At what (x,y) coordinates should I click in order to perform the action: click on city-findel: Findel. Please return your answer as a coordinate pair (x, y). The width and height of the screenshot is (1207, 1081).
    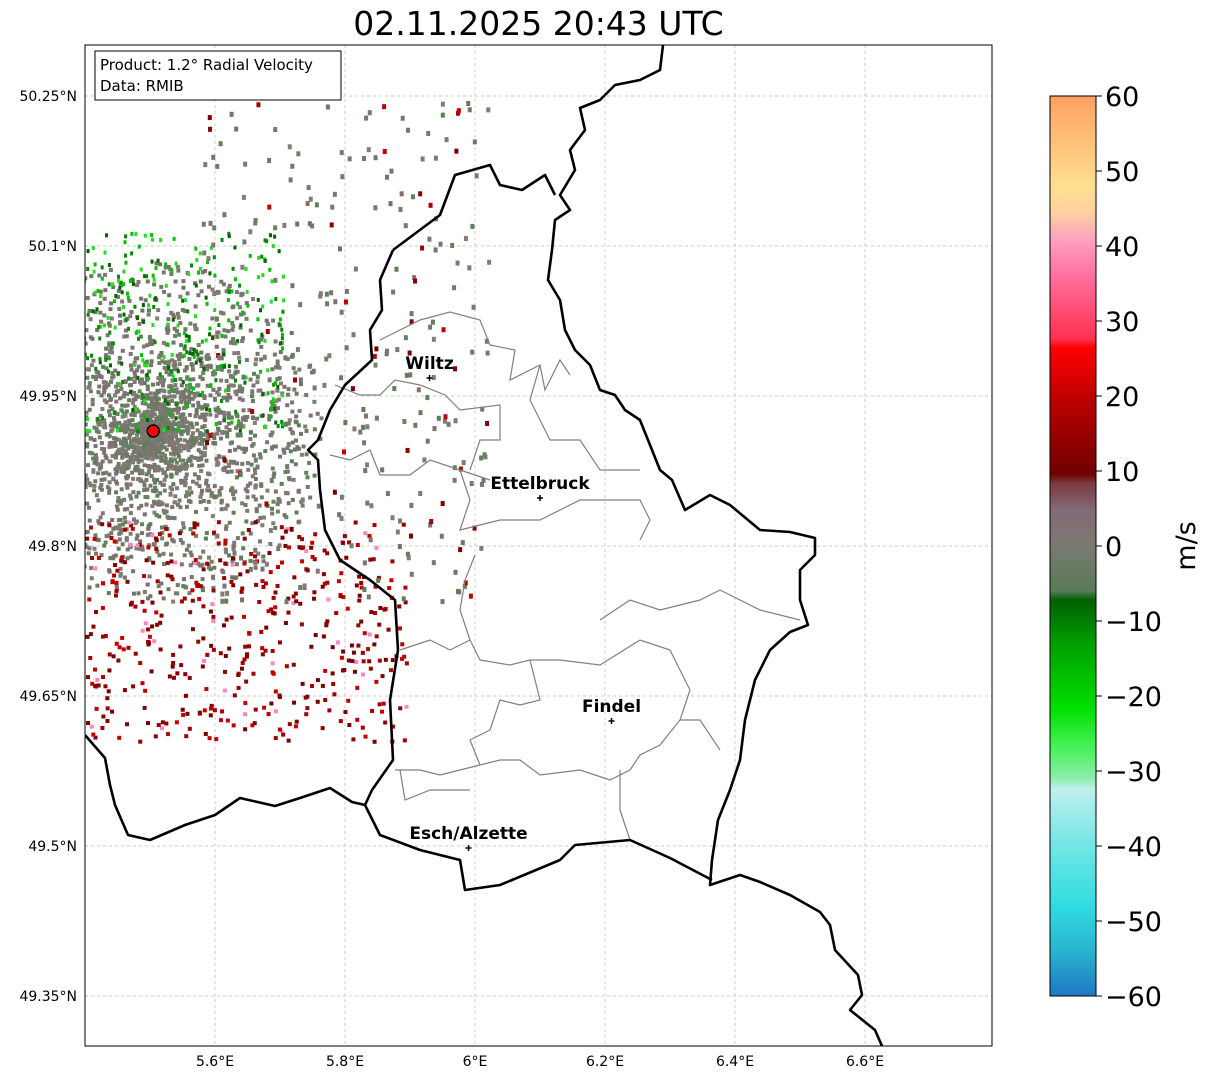
    Looking at the image, I should click on (611, 710).